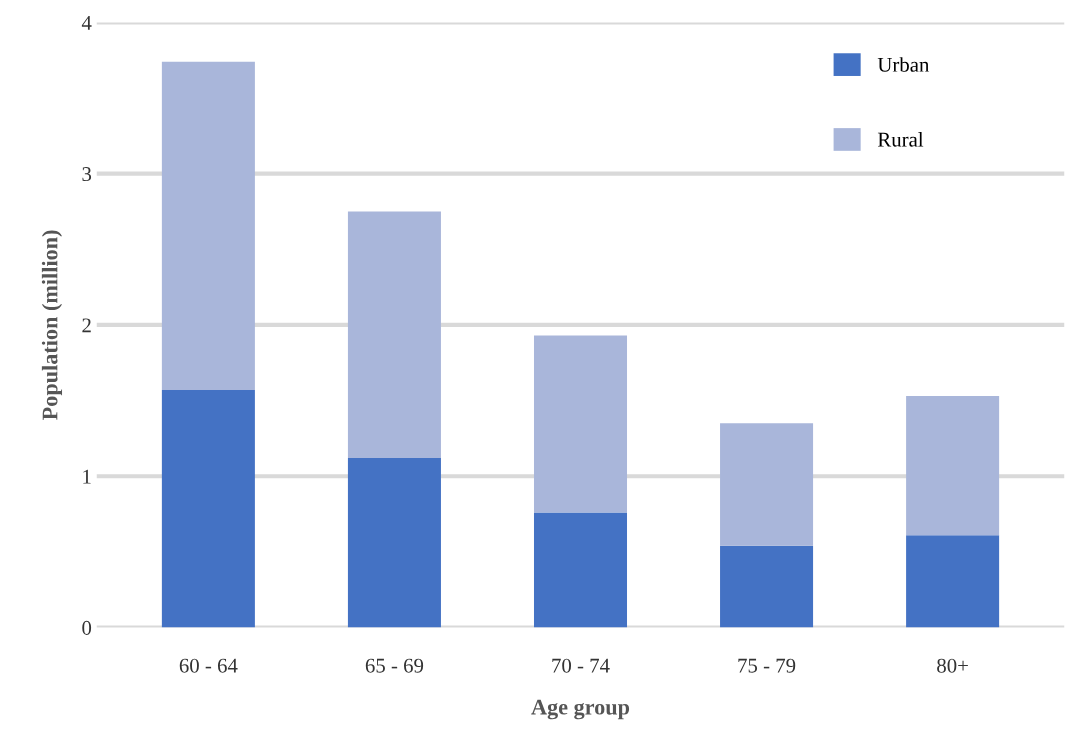 The width and height of the screenshot is (1075, 747). I want to click on y-tick-label: 2, so click(86, 325).